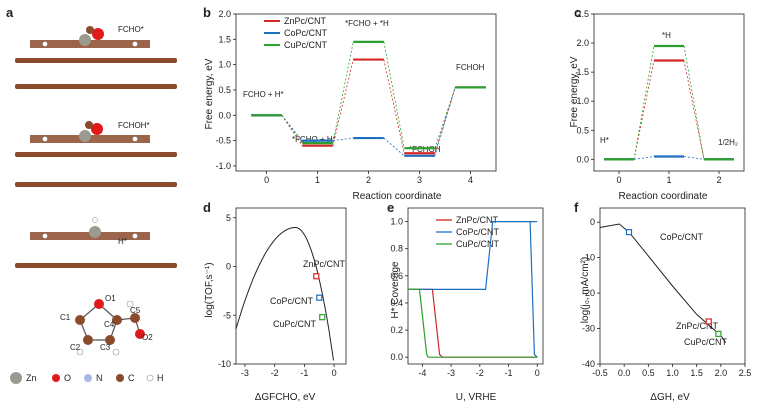 The image size is (758, 409). Describe the element at coordinates (314, 139) in the screenshot. I see `state-b-1: *FCHO + H*` at that location.